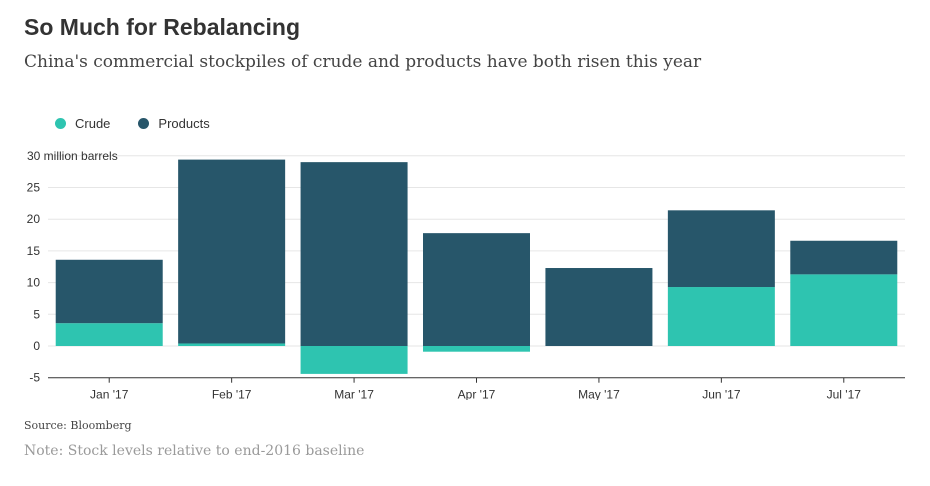  Describe the element at coordinates (354, 394) in the screenshot. I see `x-tick-label: Mar '17` at that location.